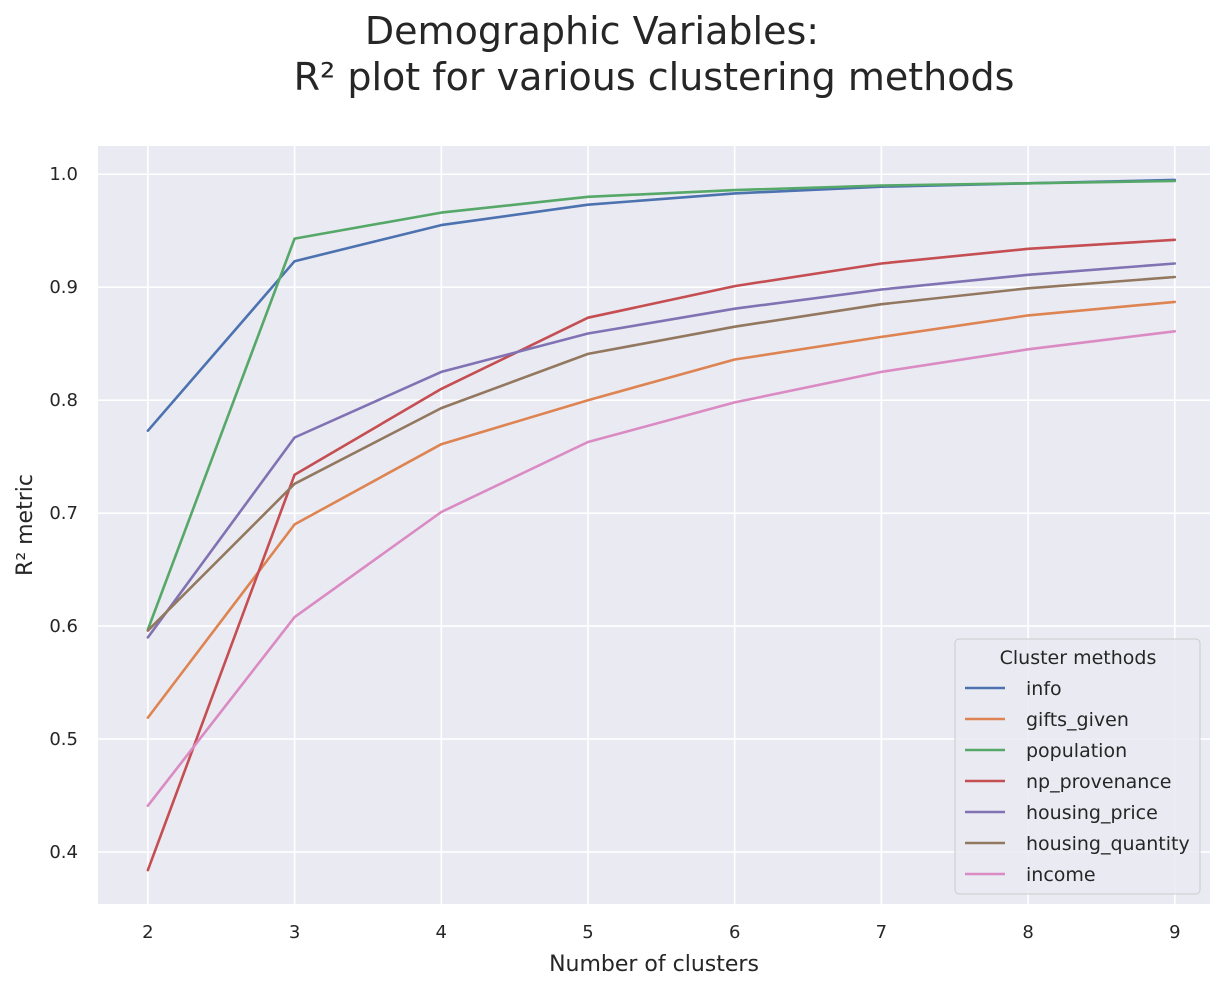 The image size is (1226, 991). What do you see at coordinates (587, 932) in the screenshot?
I see `x-tick-label: 5` at bounding box center [587, 932].